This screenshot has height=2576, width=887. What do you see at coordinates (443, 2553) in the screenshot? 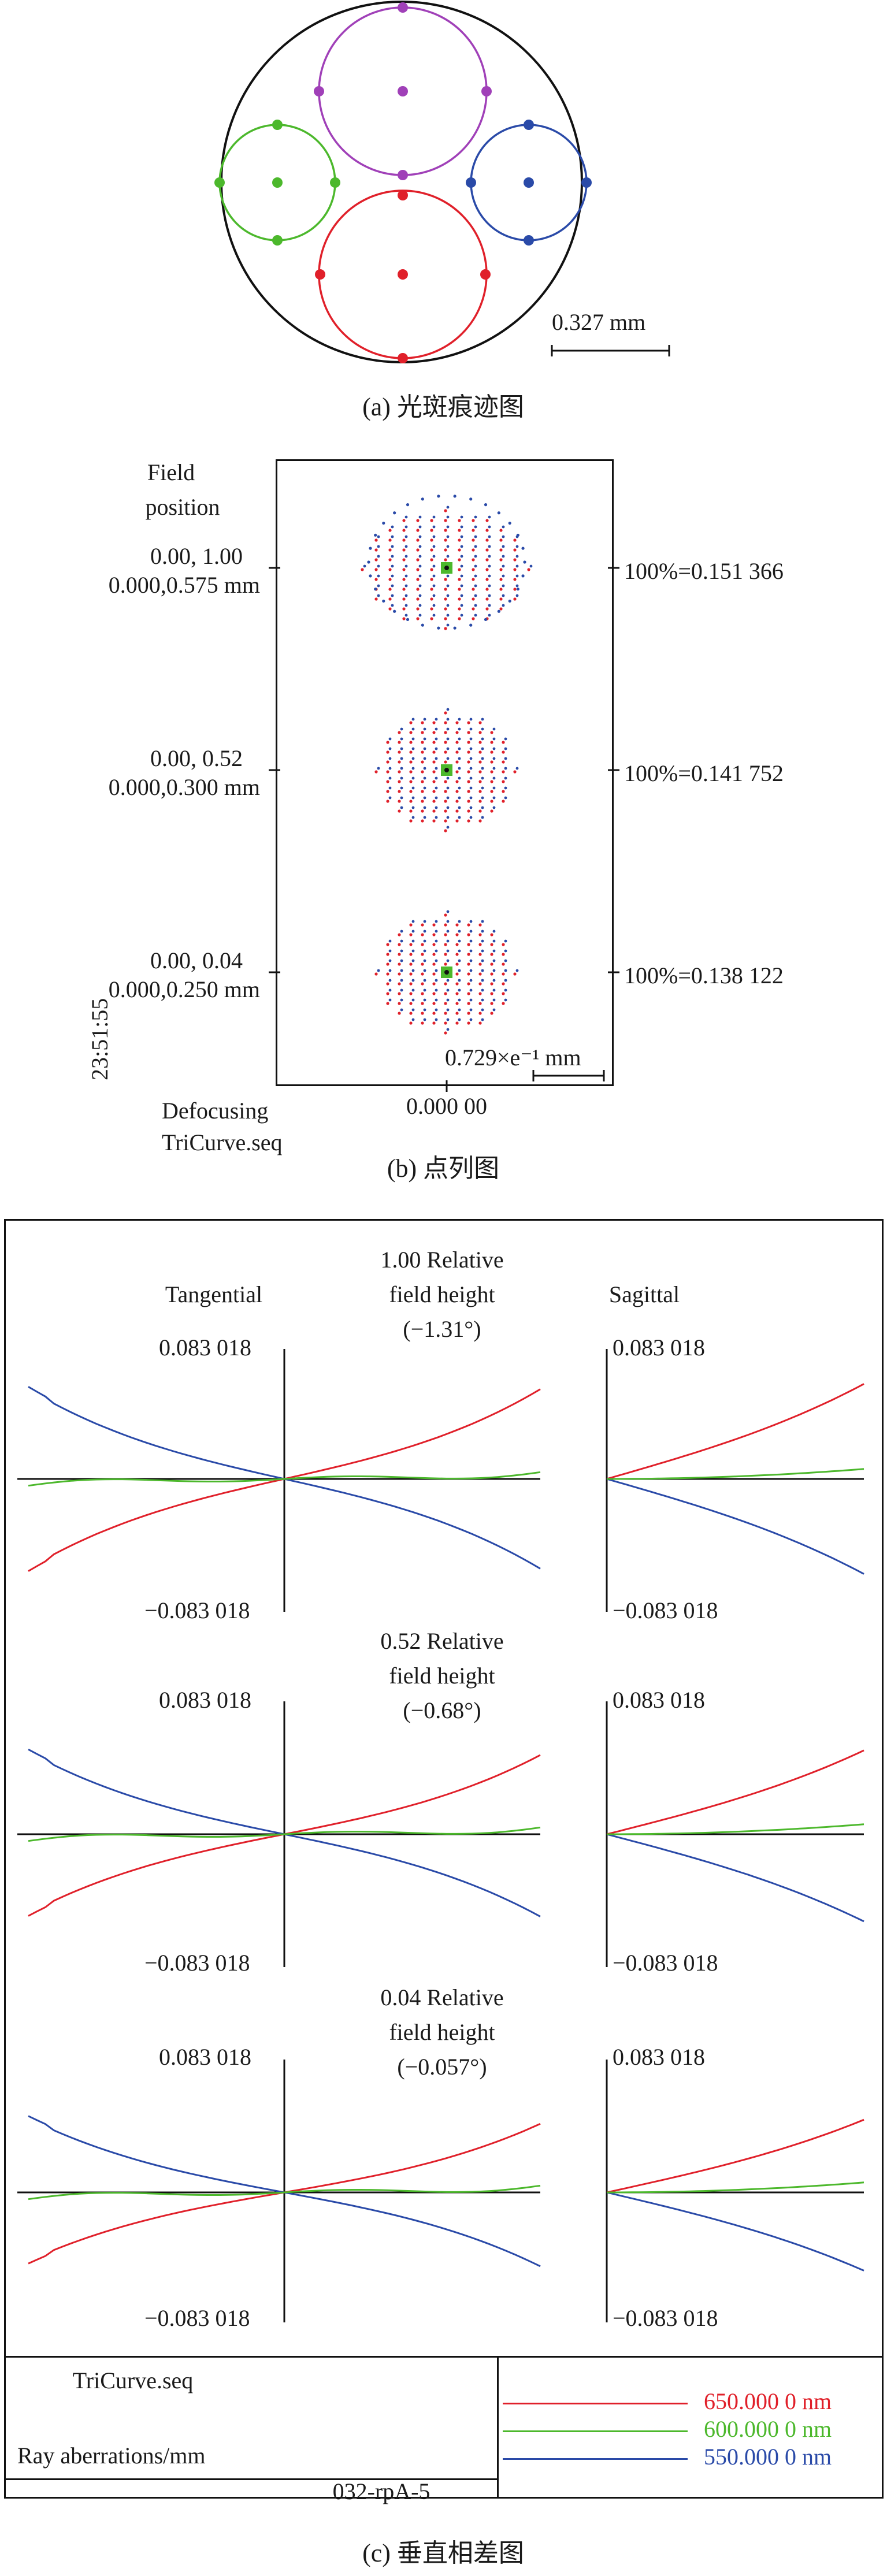
I see `caption-c: (c) 垂直相差图` at bounding box center [443, 2553].